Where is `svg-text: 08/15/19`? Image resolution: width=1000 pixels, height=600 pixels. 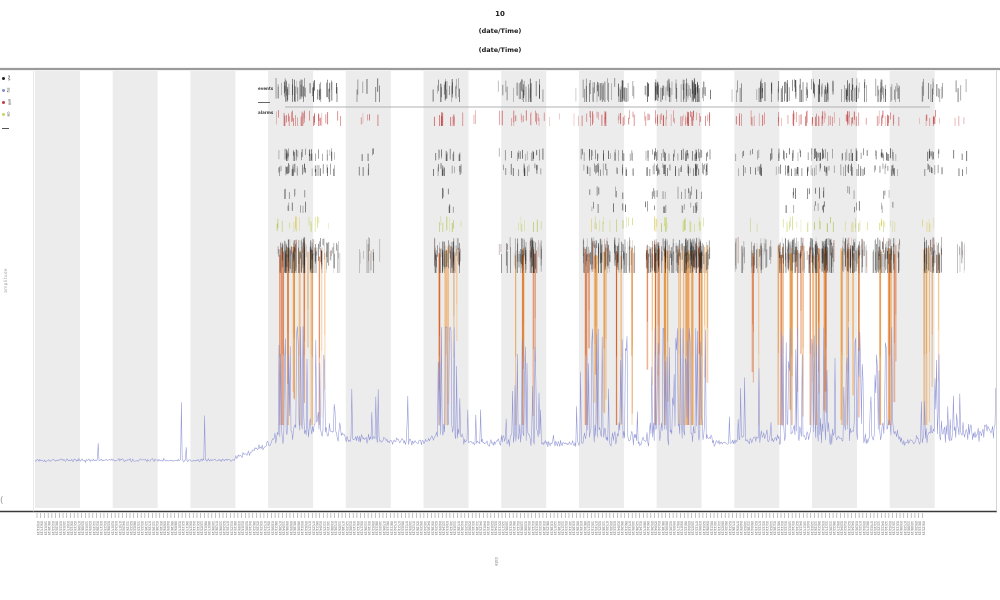
svg-text: 08/15/19 is located at coordinates (548, 528).